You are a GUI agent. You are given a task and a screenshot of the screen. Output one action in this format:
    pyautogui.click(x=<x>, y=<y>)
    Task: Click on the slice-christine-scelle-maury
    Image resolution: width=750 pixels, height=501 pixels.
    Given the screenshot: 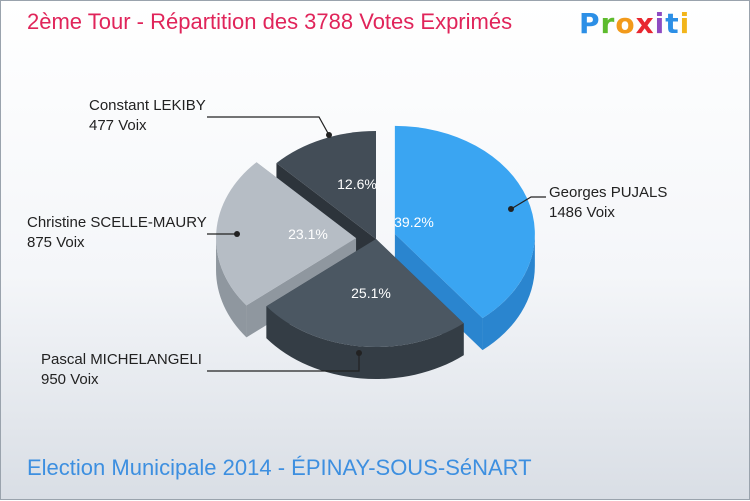 What is the action you would take?
    pyautogui.click(x=286, y=234)
    